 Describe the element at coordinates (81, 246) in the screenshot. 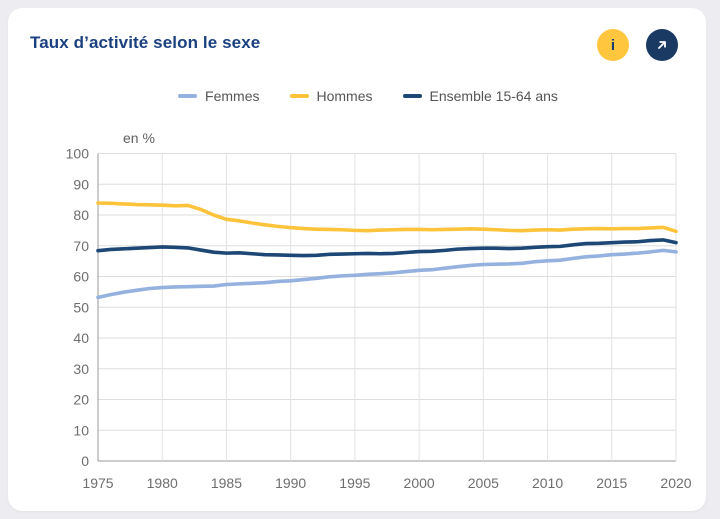

I see `y-tick-label: 70` at that location.